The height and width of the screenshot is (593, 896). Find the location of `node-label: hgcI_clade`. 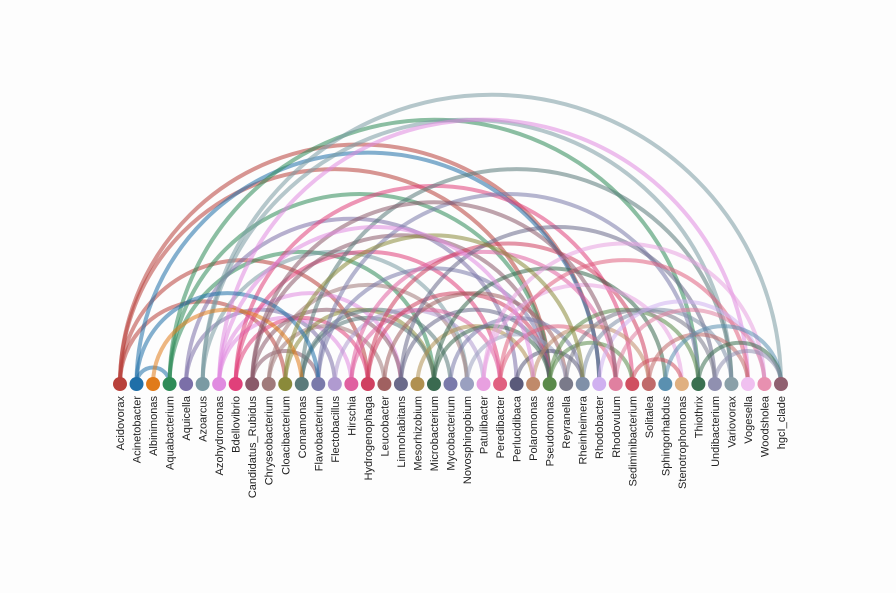

node-label: hgcI_clade is located at coordinates (782, 422).